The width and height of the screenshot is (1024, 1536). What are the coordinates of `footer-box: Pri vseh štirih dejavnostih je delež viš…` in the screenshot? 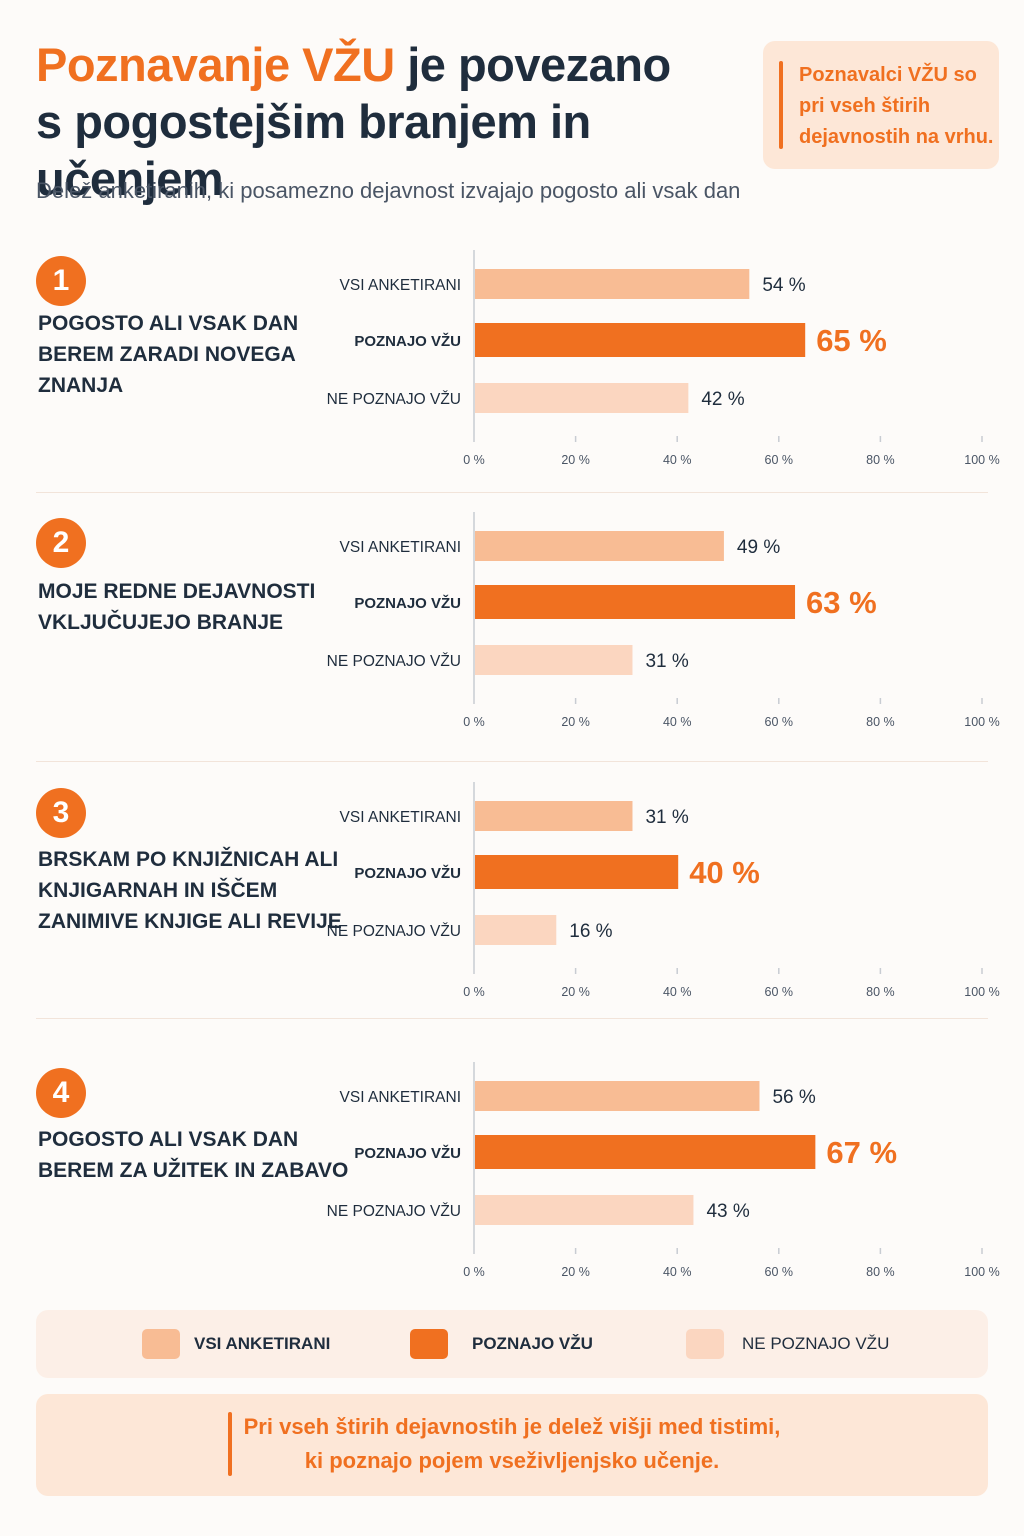 It's located at (512, 1445).